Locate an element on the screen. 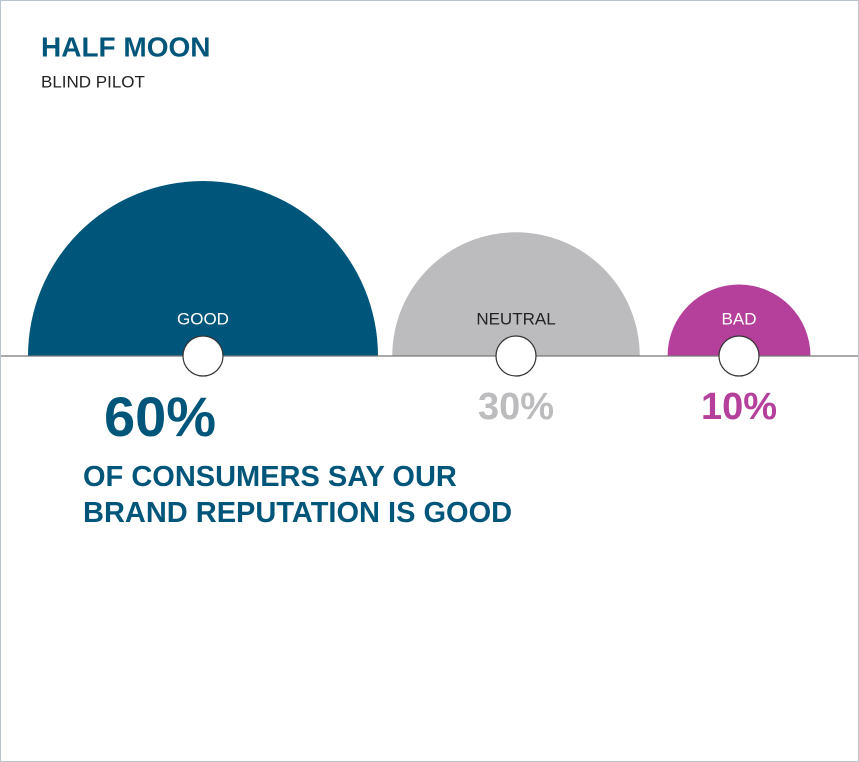 This screenshot has width=859, height=762. category-label: GOOD is located at coordinates (203, 318).